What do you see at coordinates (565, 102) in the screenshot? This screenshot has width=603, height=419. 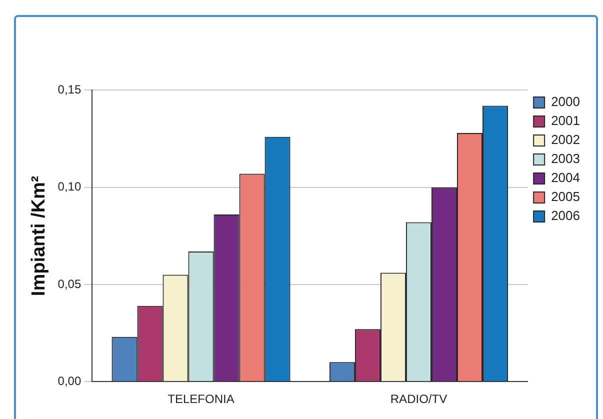 I see `legend-label: 2000` at bounding box center [565, 102].